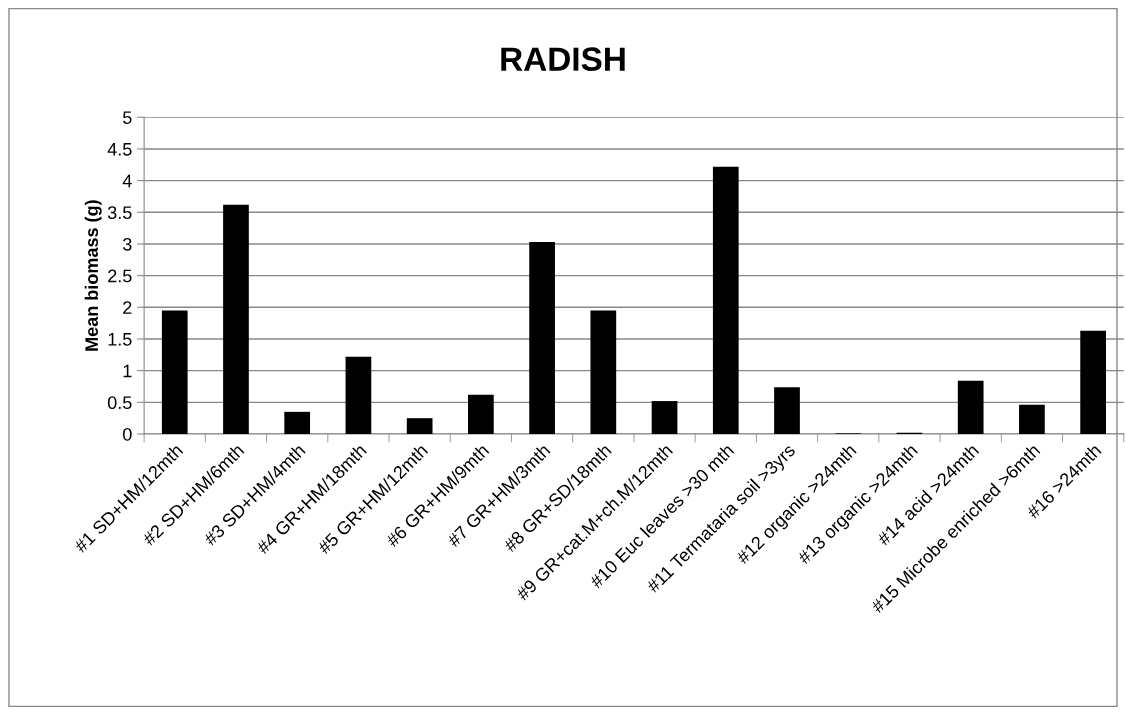 This screenshot has height=715, width=1126. I want to click on y-tick-label: 3, so click(127, 244).